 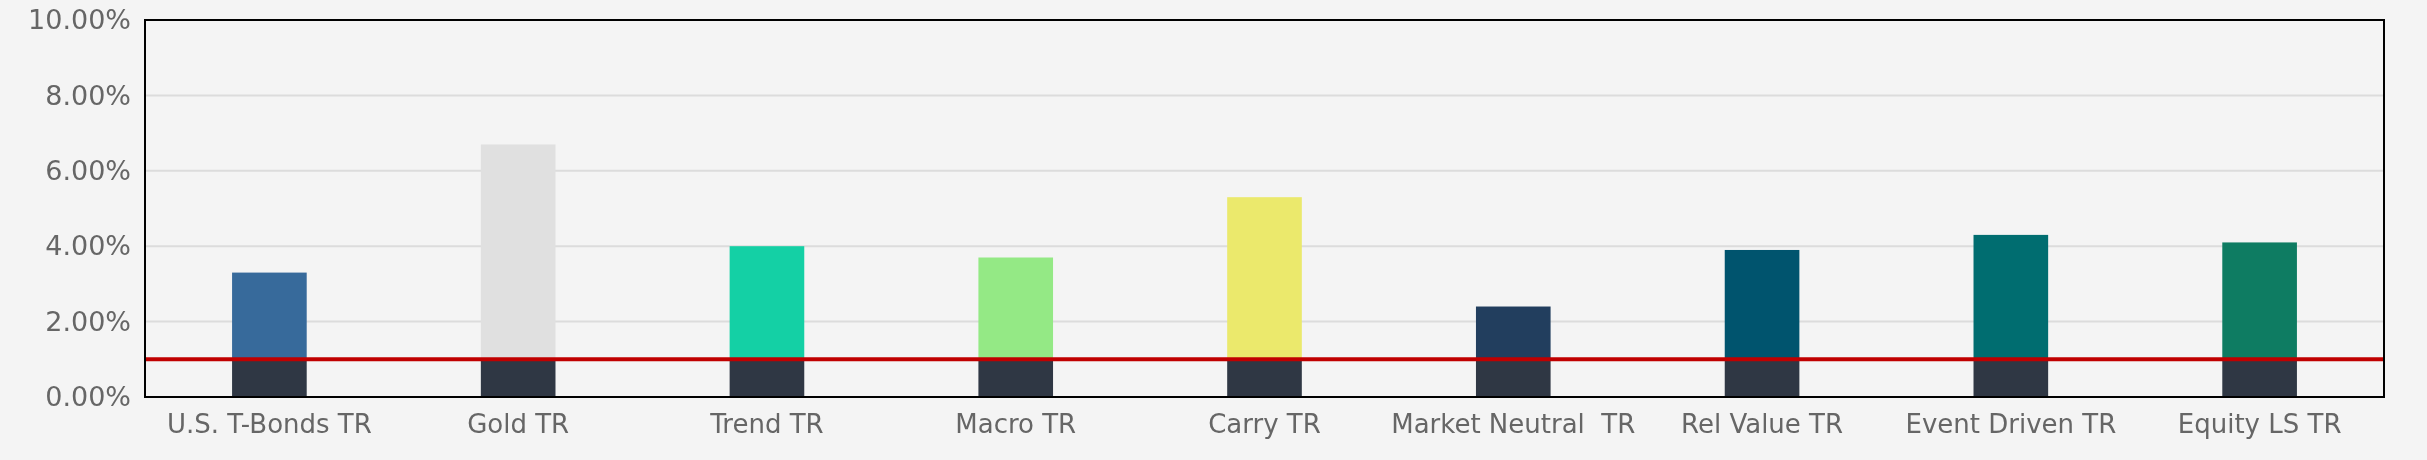 I want to click on y-tick-label: 6.00%, so click(x=88, y=170).